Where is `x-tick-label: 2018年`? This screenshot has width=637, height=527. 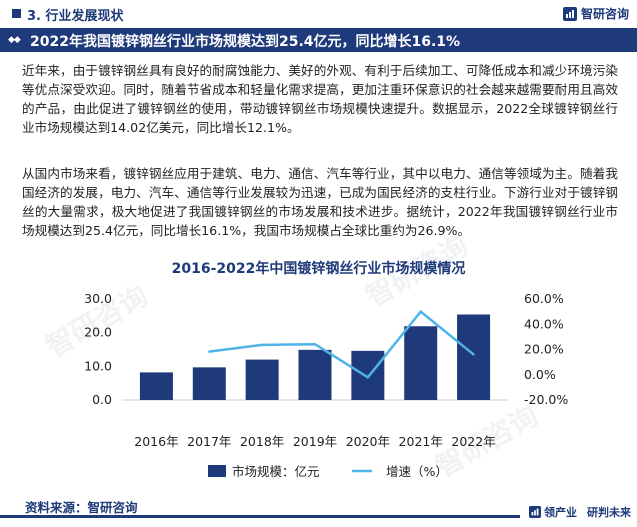
x-tick-label: 2018年 is located at coordinates (262, 441).